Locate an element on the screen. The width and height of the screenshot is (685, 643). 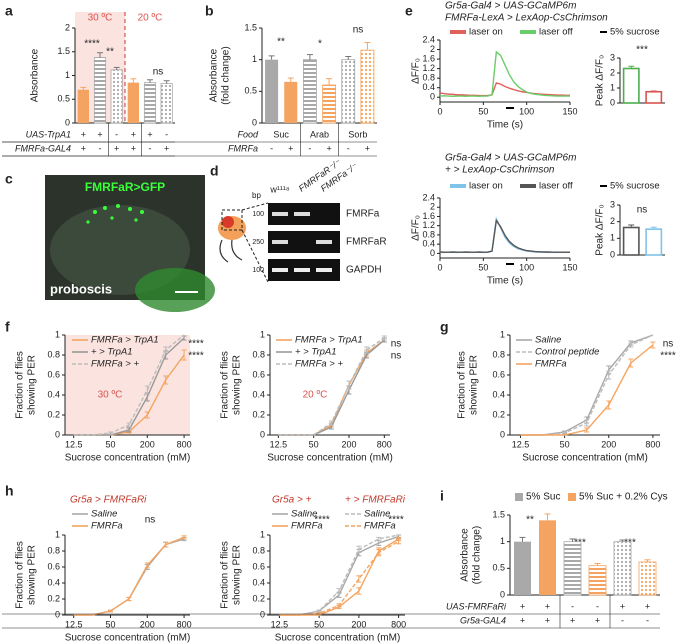
panel-label: a is located at coordinates (9, 11).